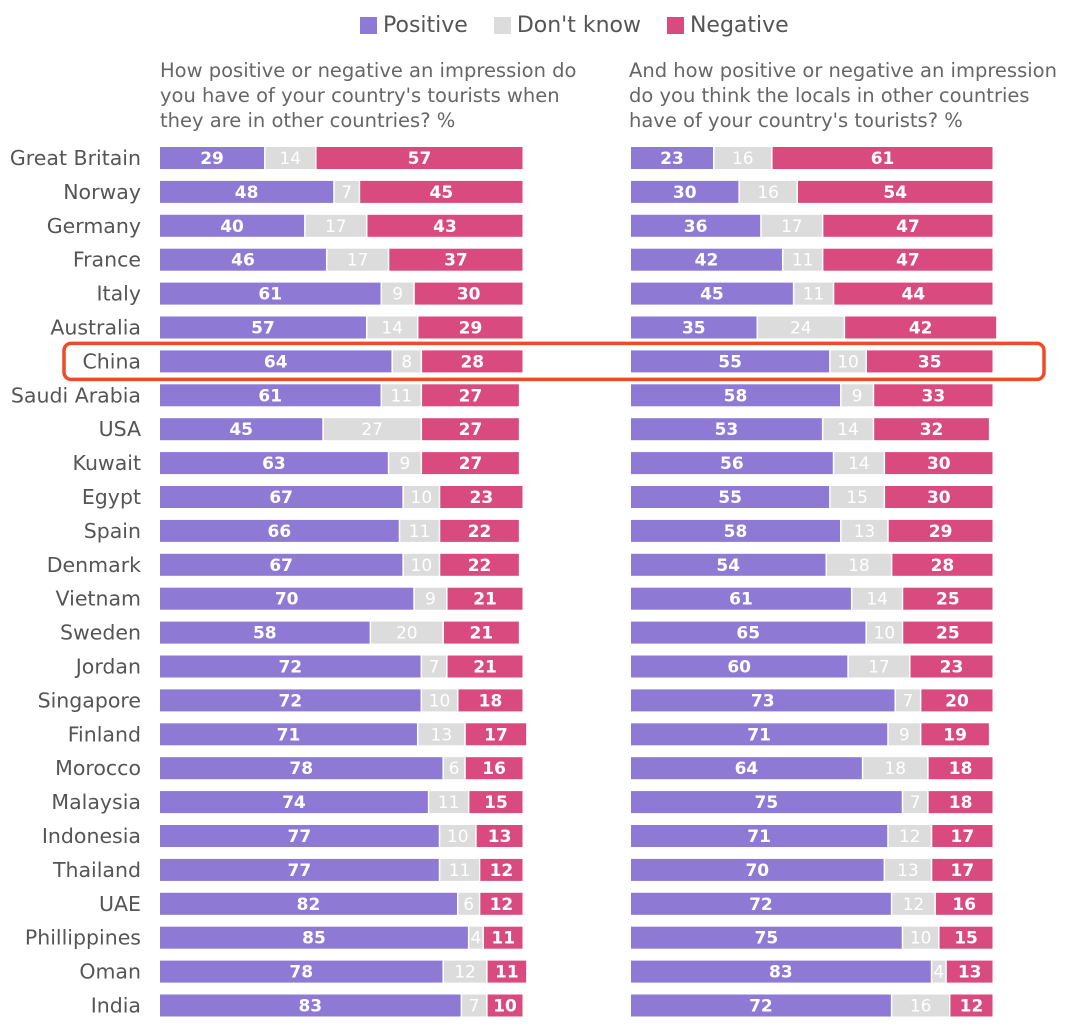  I want to click on data-label: 73, so click(763, 701).